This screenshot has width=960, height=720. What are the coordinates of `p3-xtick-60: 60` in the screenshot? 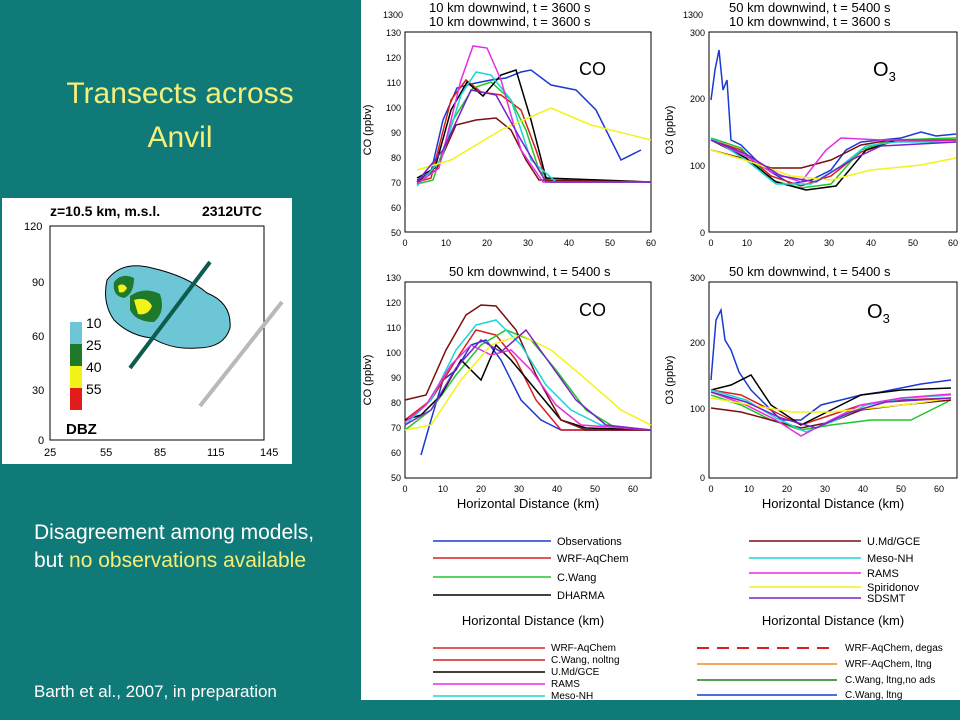 It's located at (633, 489).